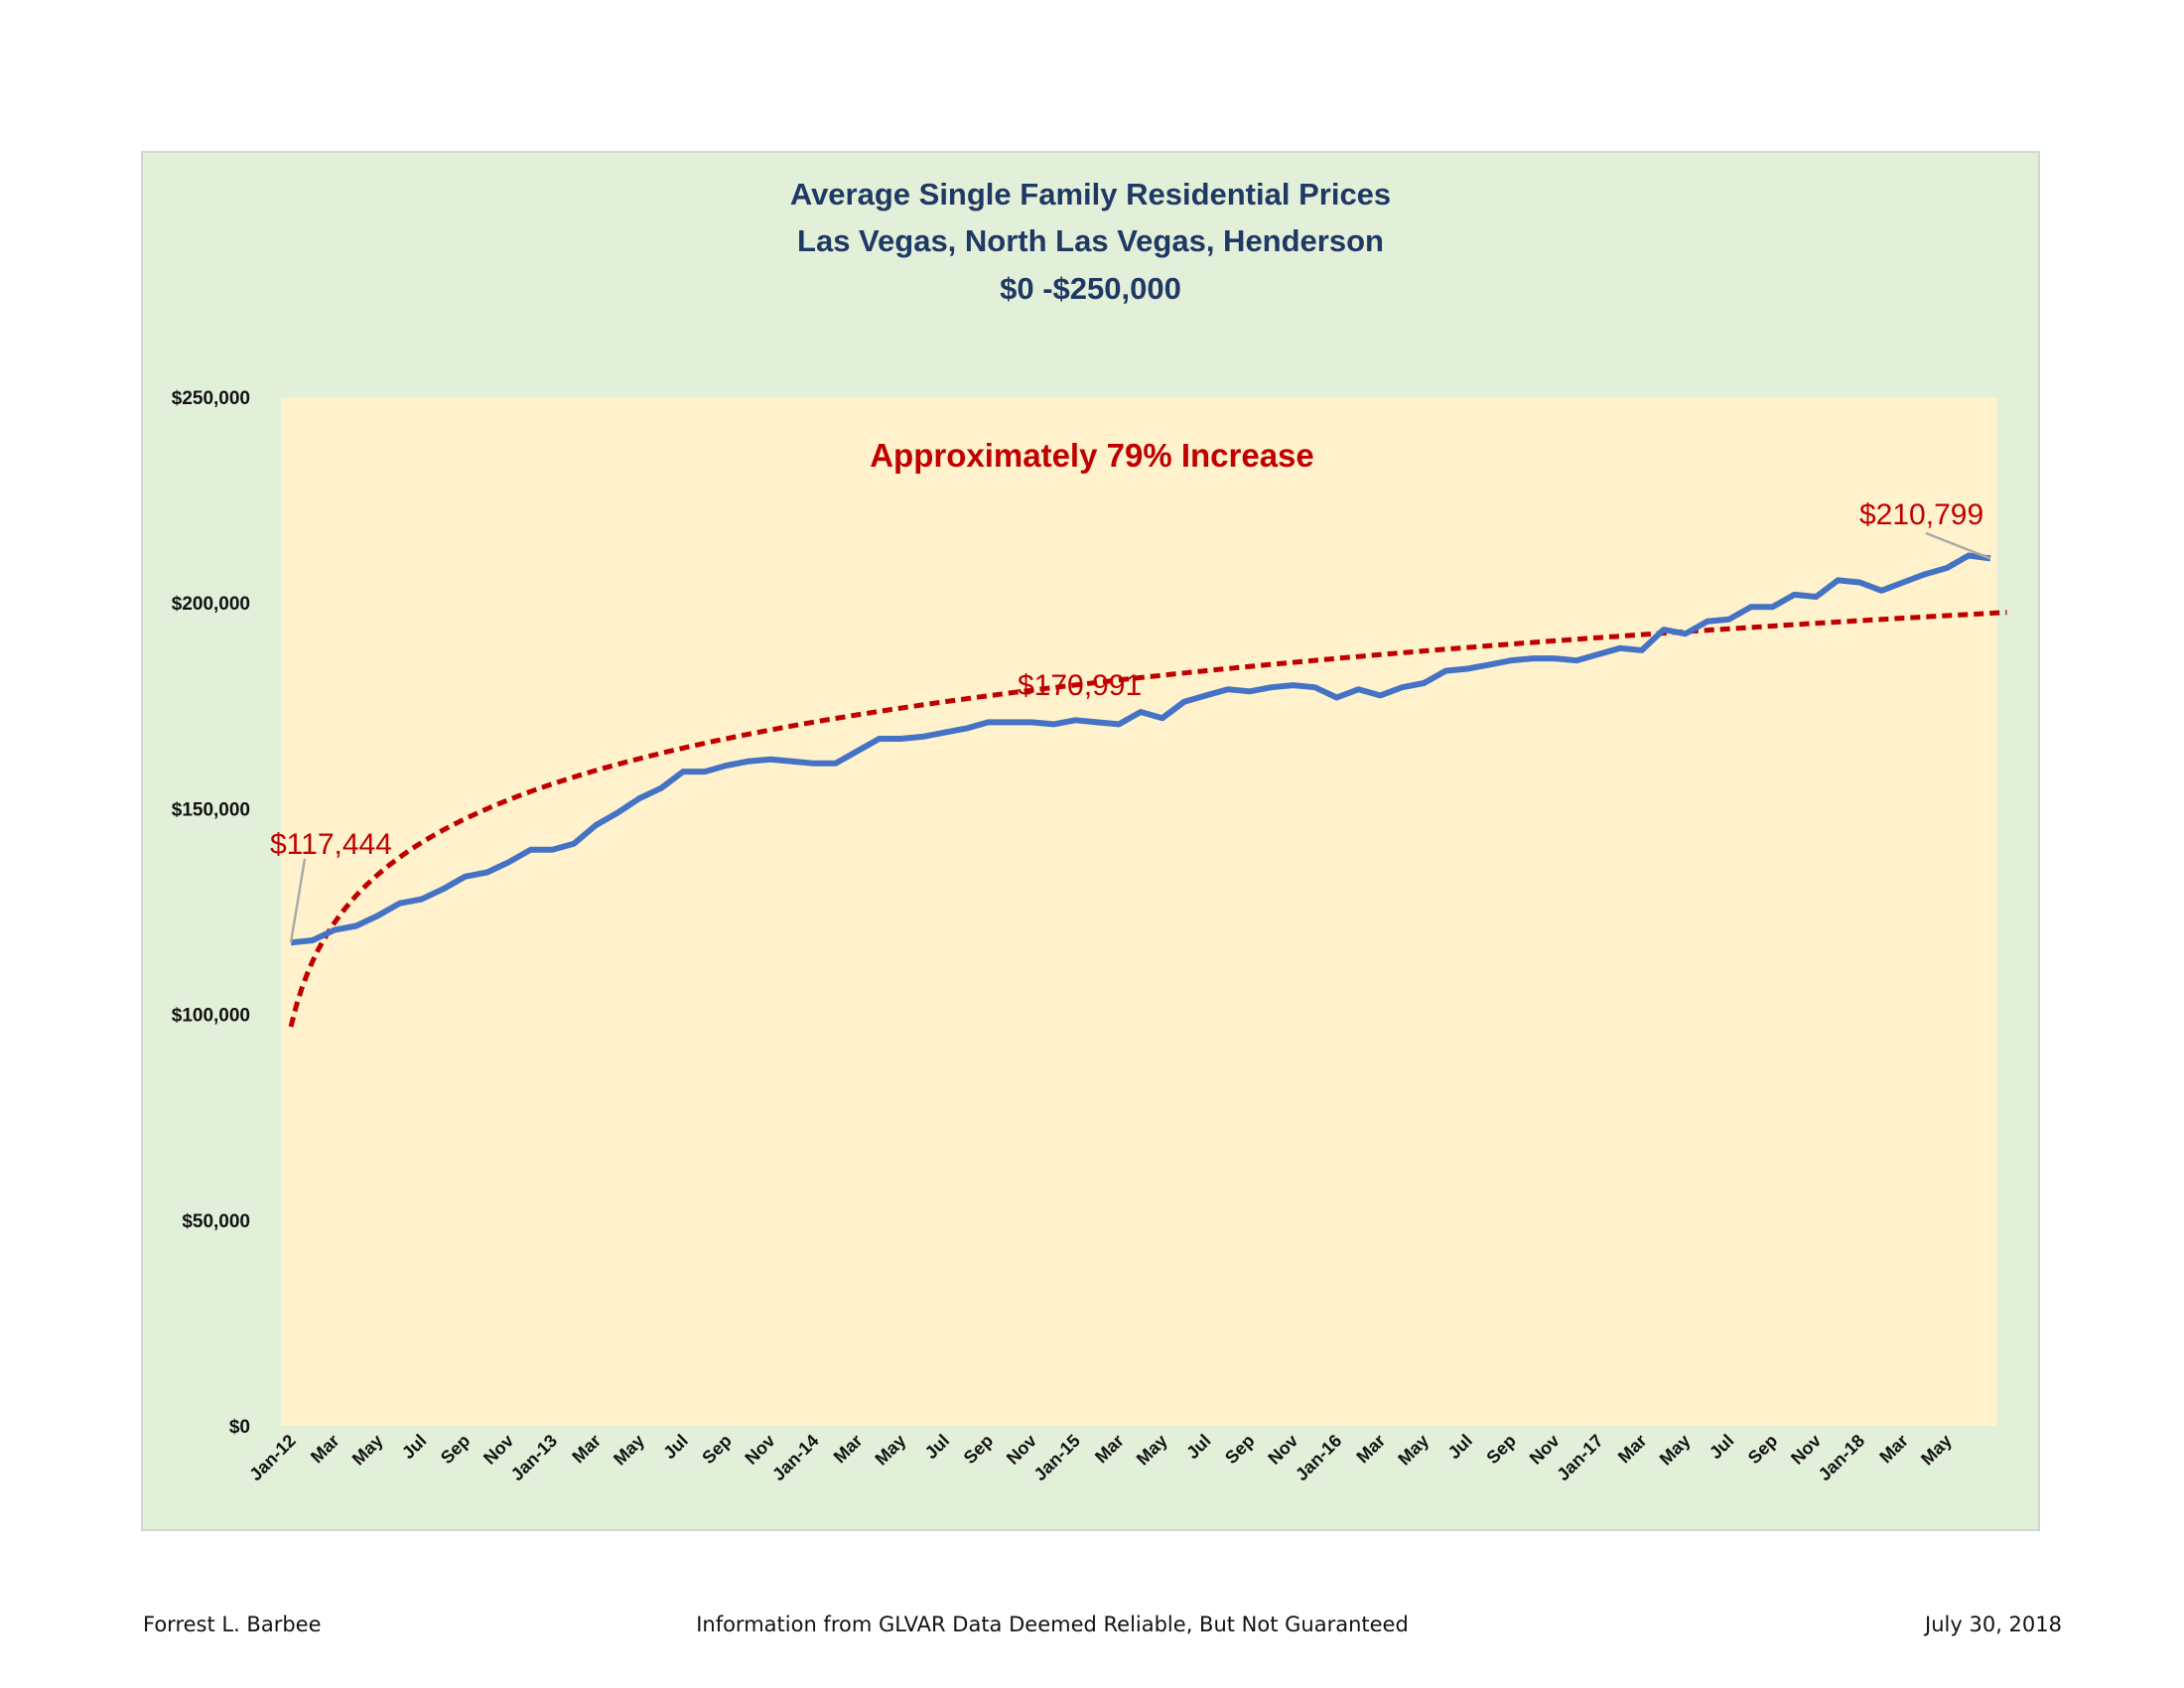  I want to click on y-tick-label: $200,000, so click(211, 604).